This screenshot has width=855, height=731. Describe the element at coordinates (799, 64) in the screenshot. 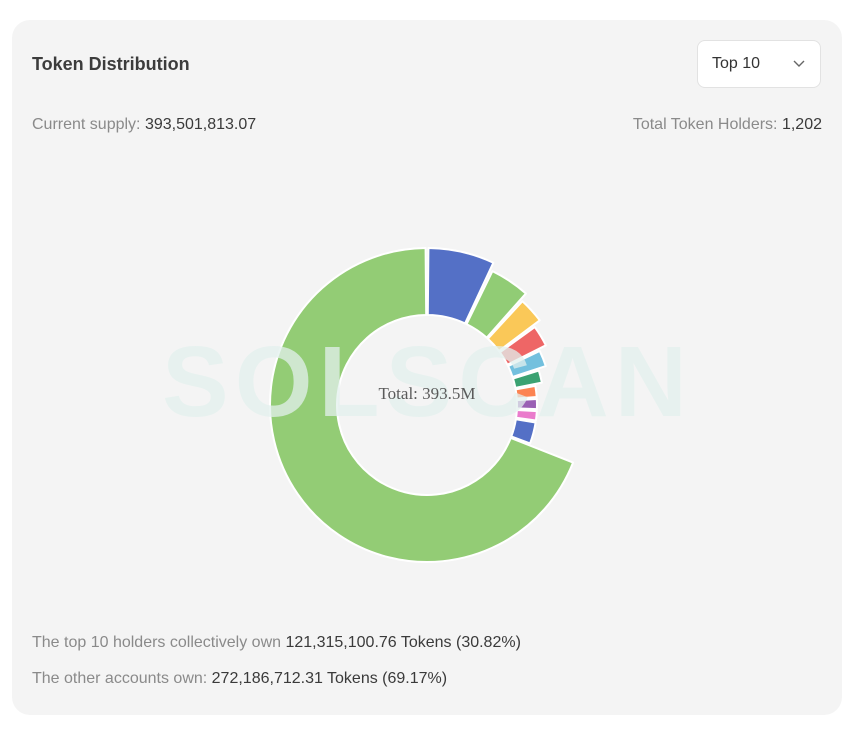

I see `chevron-down-icon` at that location.